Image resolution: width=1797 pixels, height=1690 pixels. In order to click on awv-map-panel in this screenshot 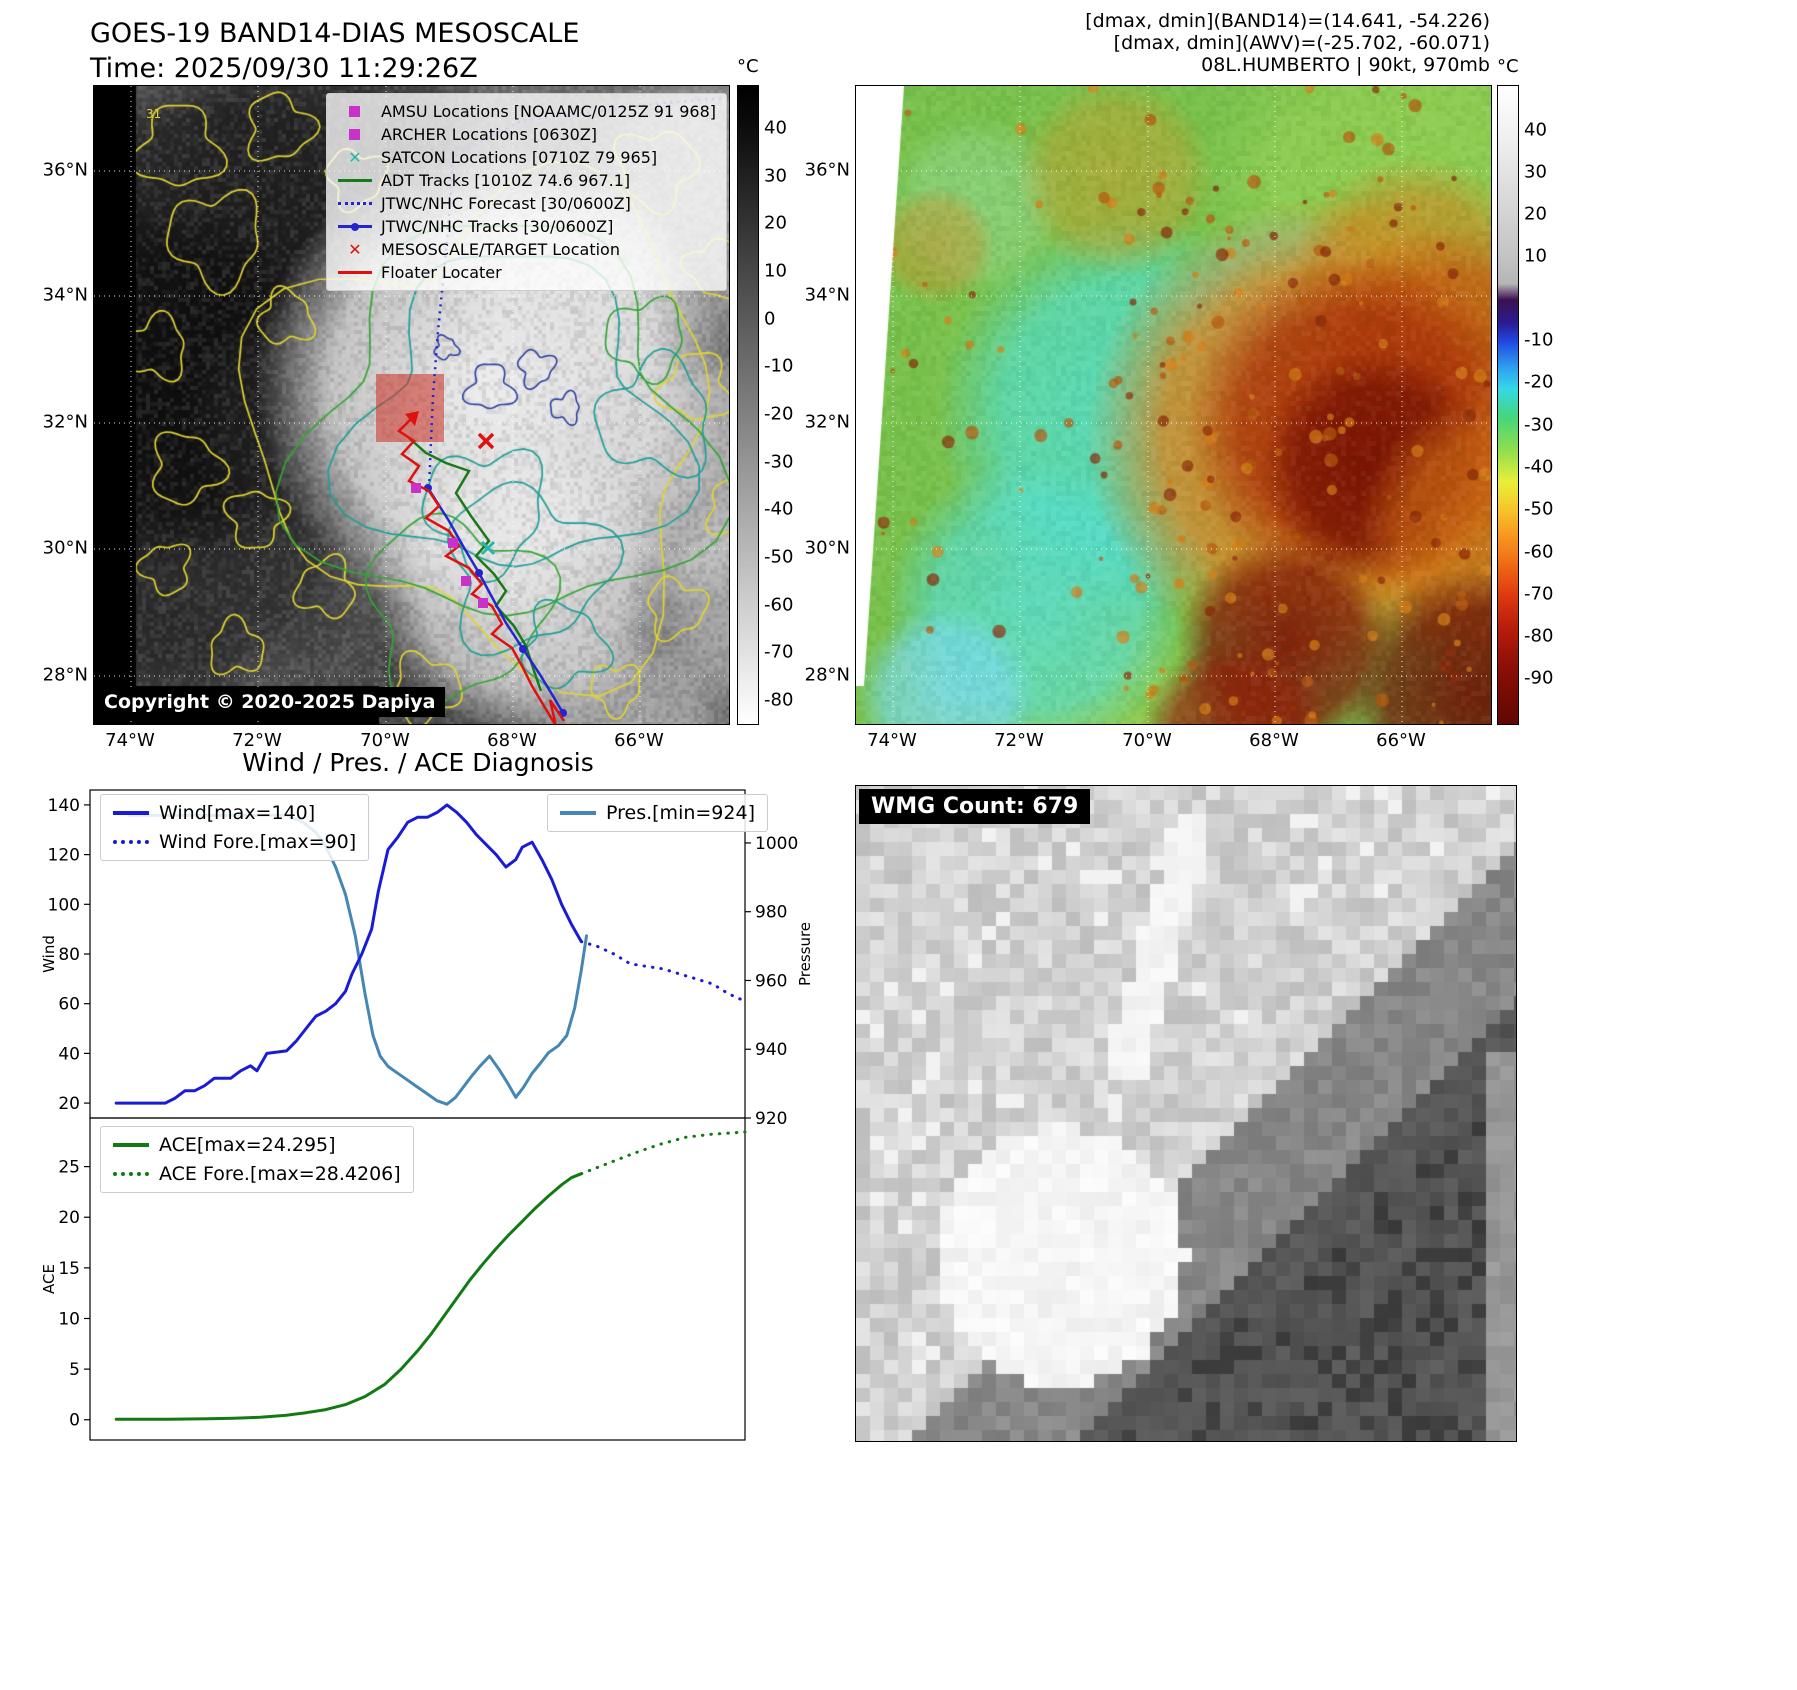, I will do `click(1173, 405)`.